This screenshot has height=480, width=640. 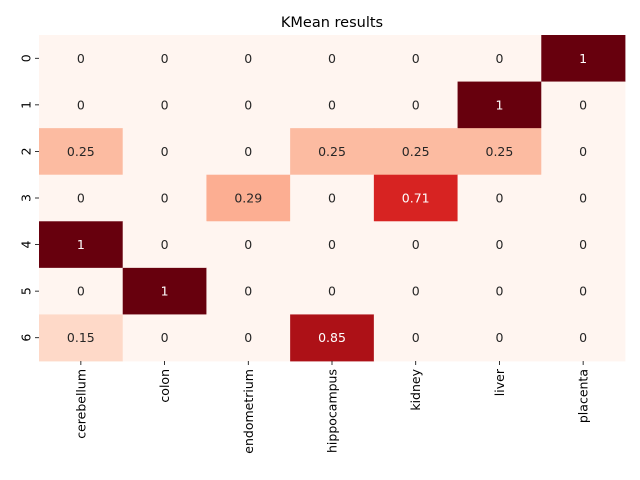 I want to click on cell-value-label: 0.85, so click(x=332, y=337).